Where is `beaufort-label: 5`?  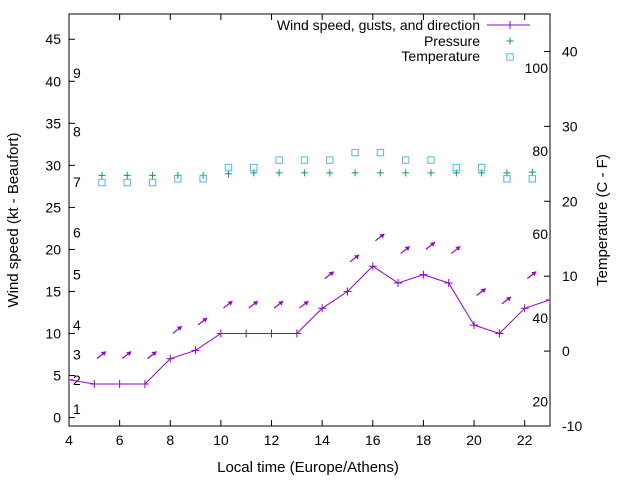 beaufort-label: 5 is located at coordinates (77, 275).